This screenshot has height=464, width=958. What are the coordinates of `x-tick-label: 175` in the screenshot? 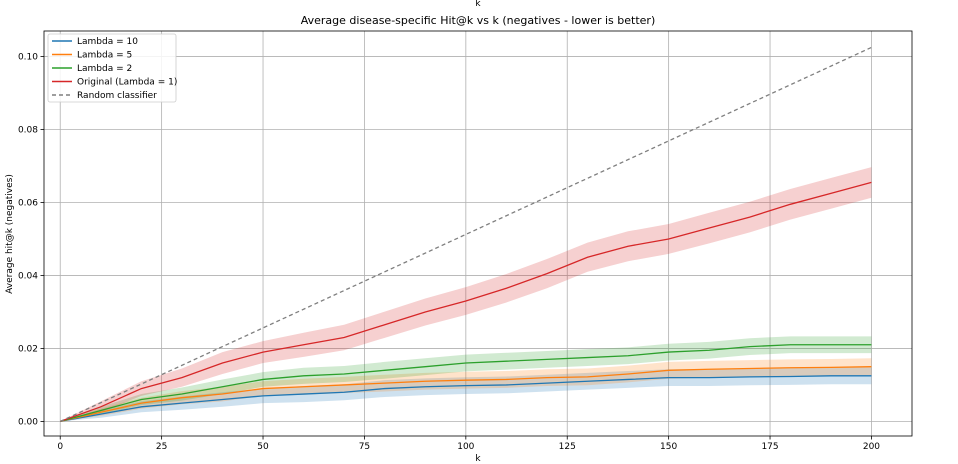 It's located at (769, 447).